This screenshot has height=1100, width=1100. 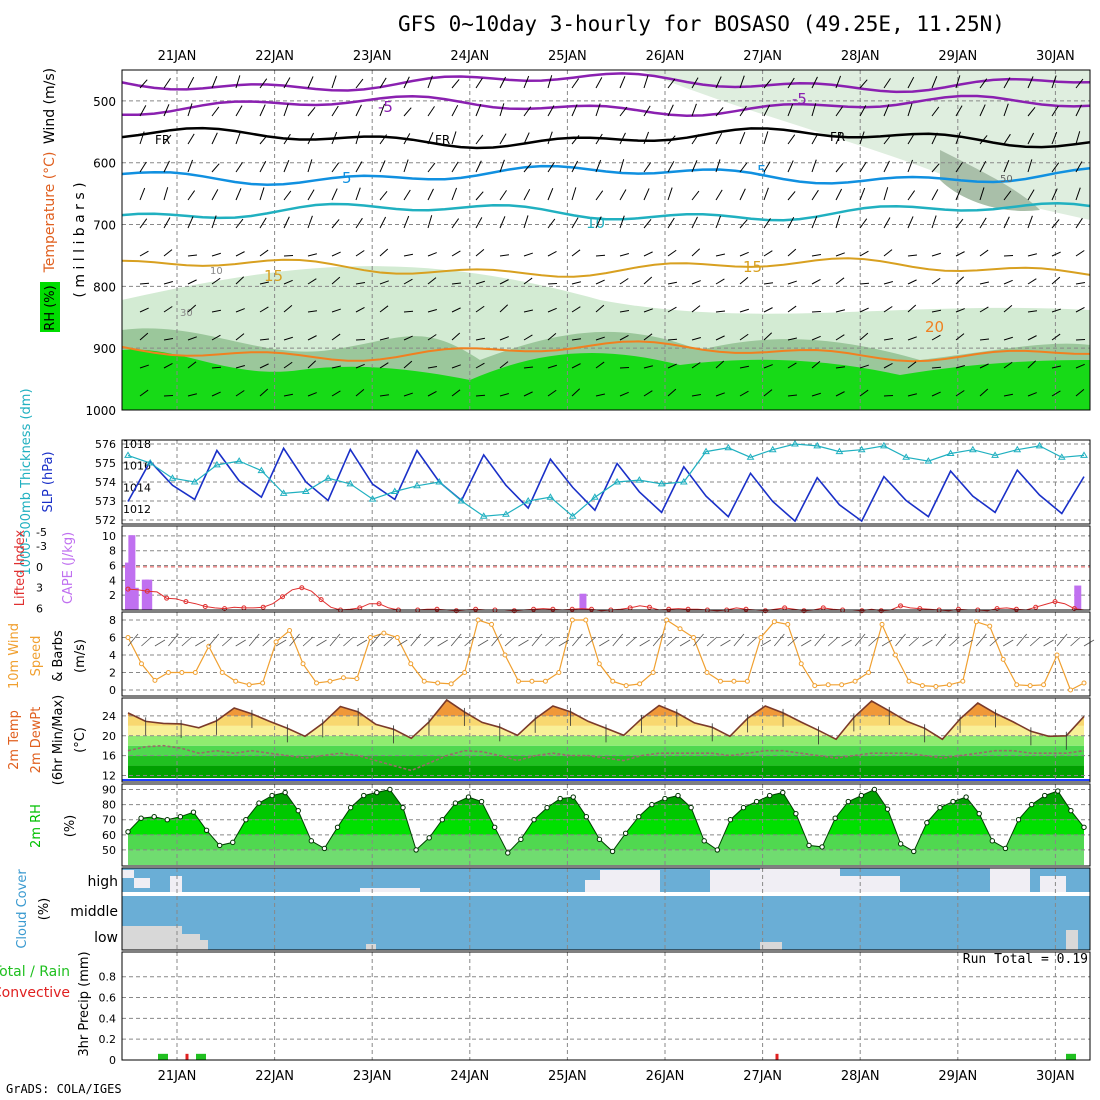 What do you see at coordinates (606, 894) in the screenshot?
I see `cloud-separator` at bounding box center [606, 894].